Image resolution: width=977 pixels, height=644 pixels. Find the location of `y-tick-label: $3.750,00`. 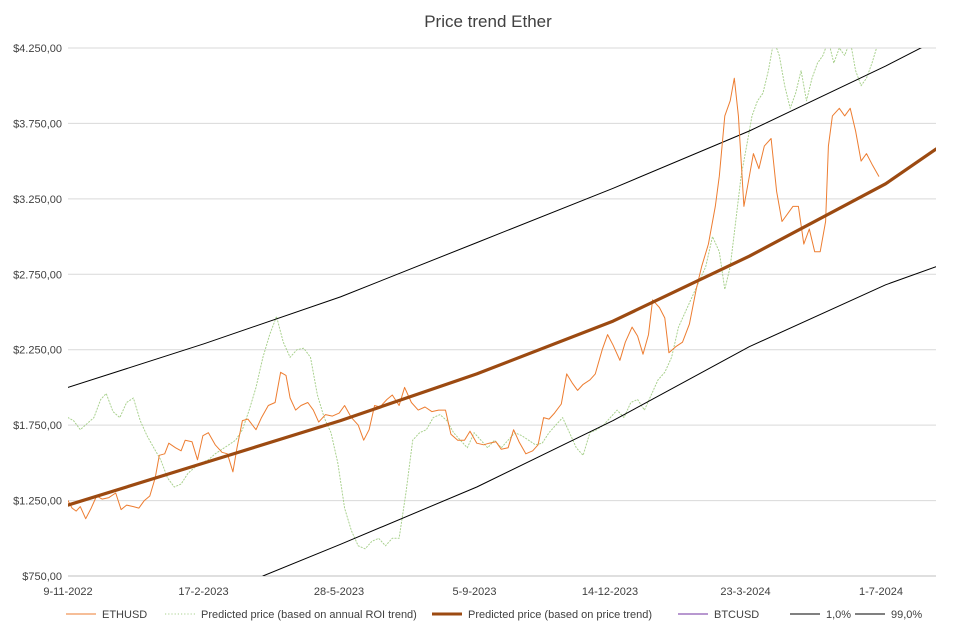

y-tick-label: $3.750,00 is located at coordinates (37, 124).